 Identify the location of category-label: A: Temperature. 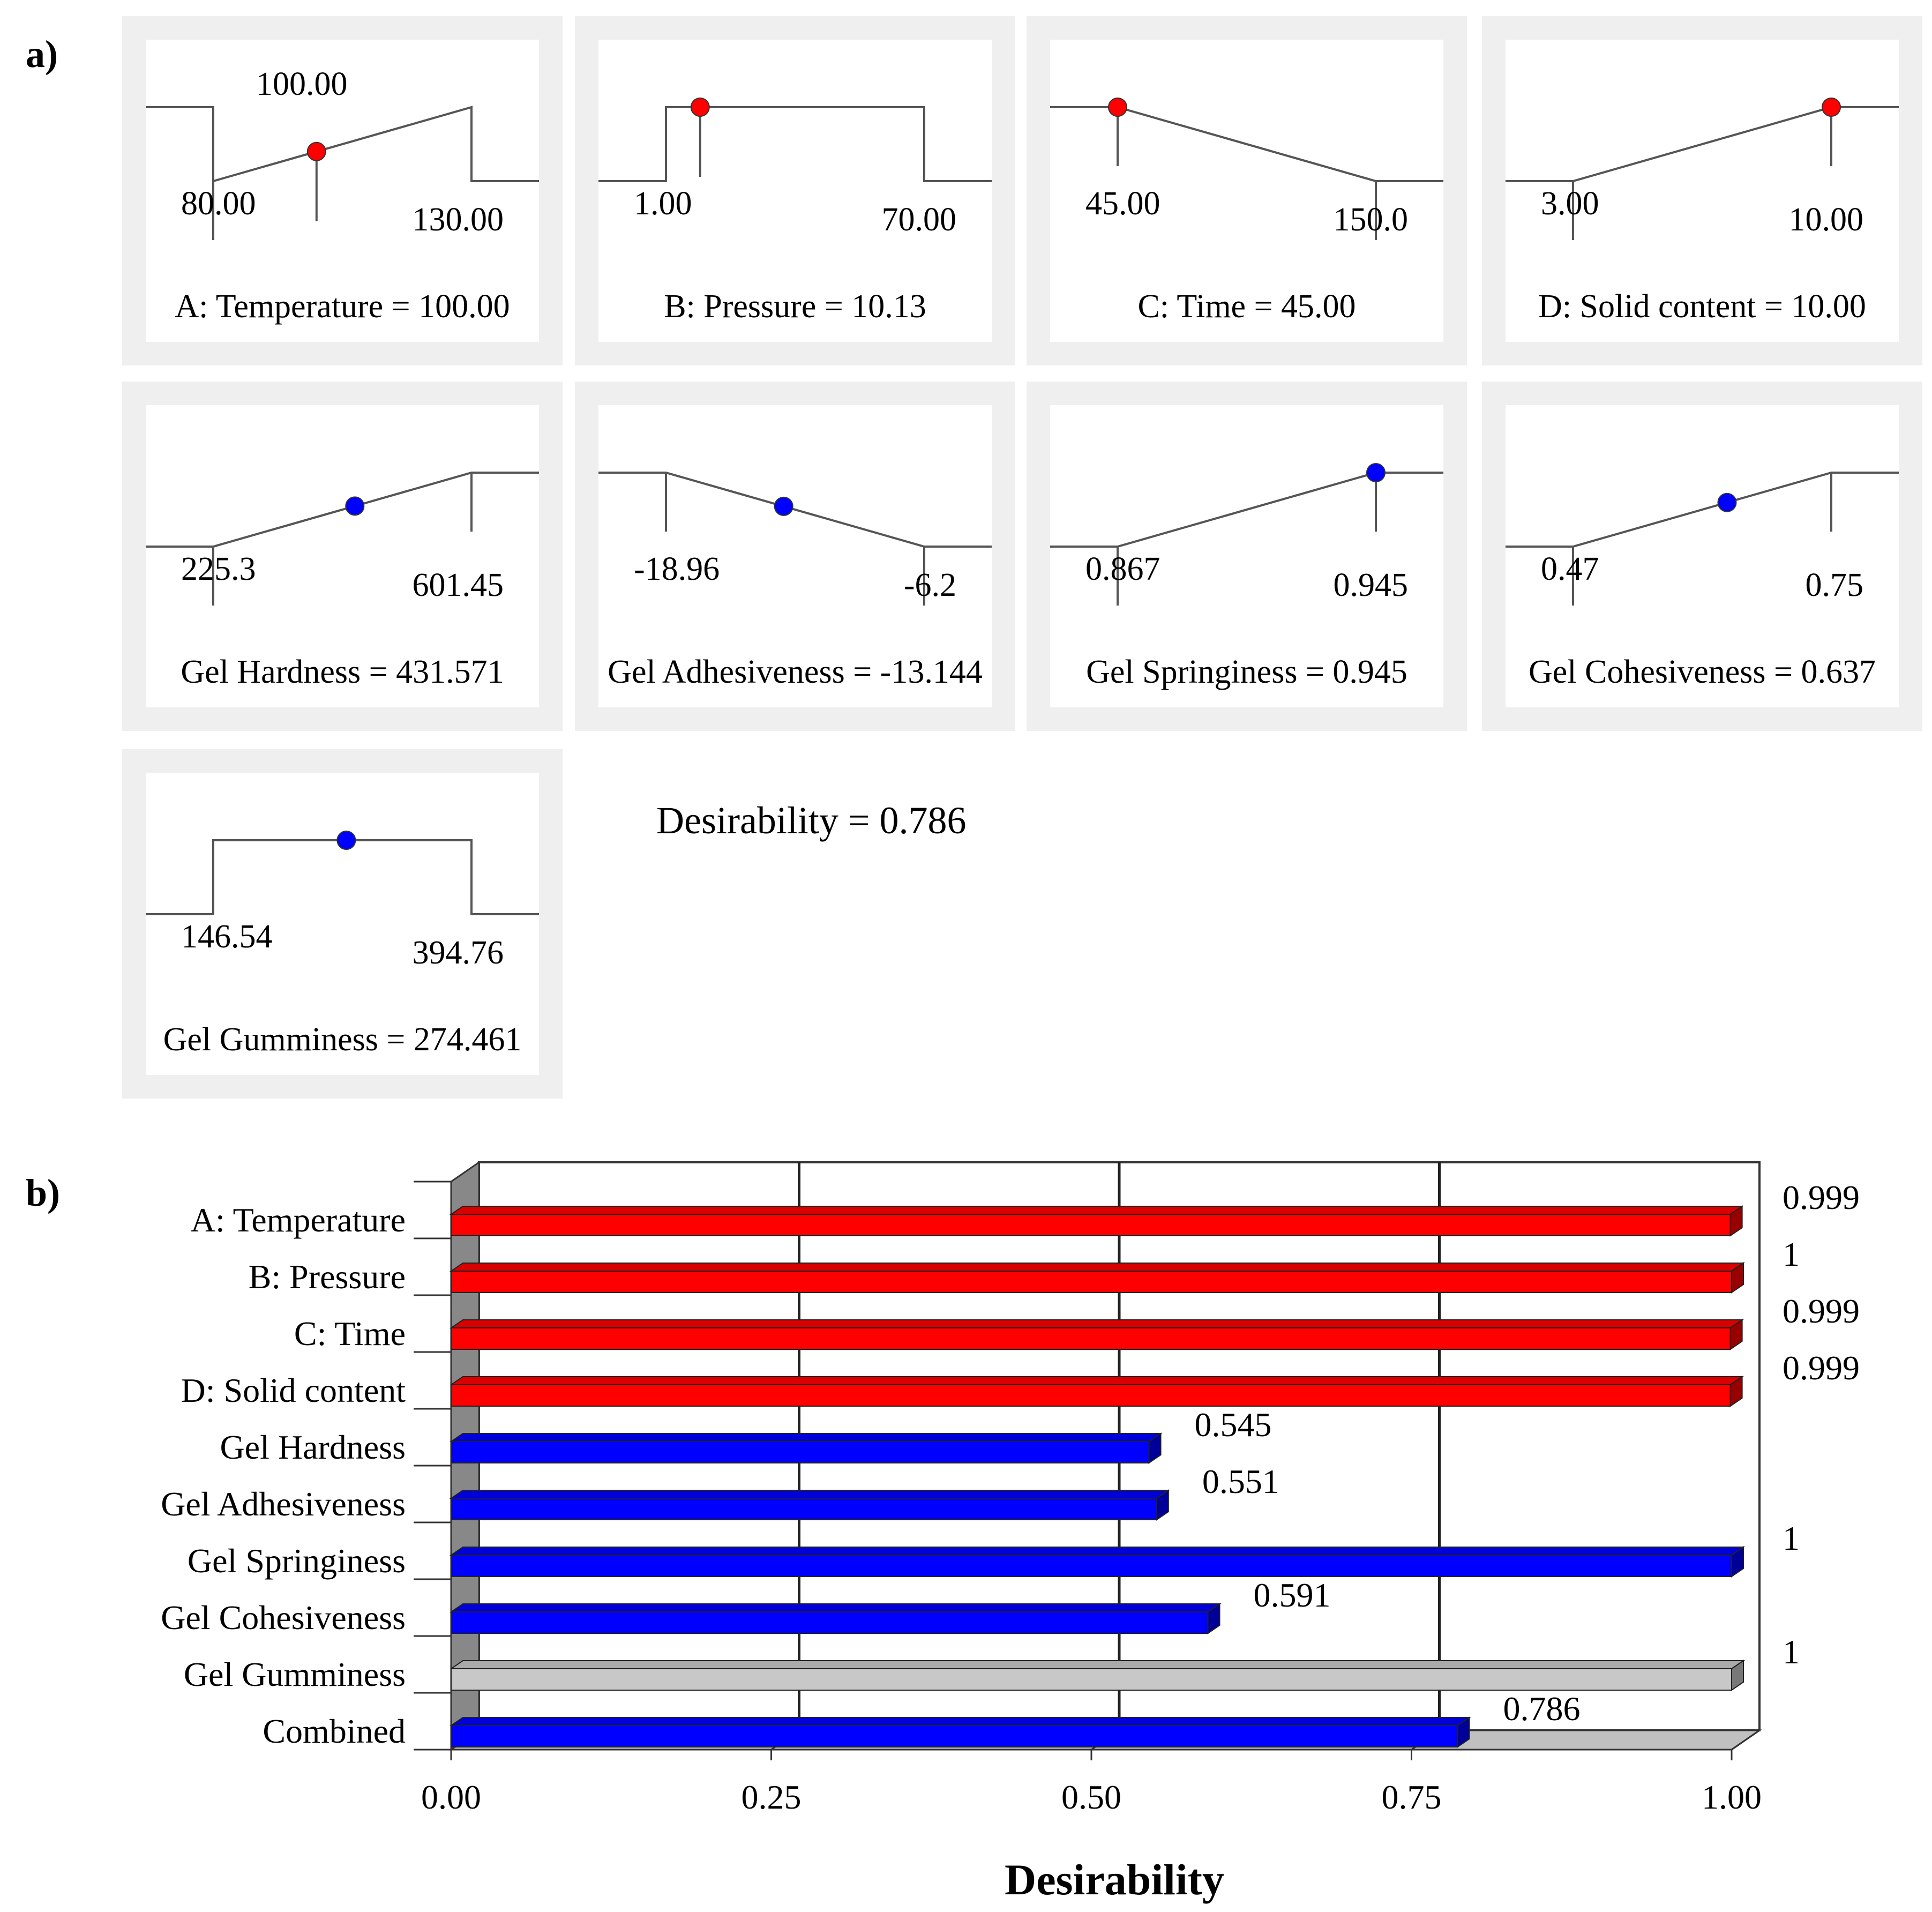
(298, 1220).